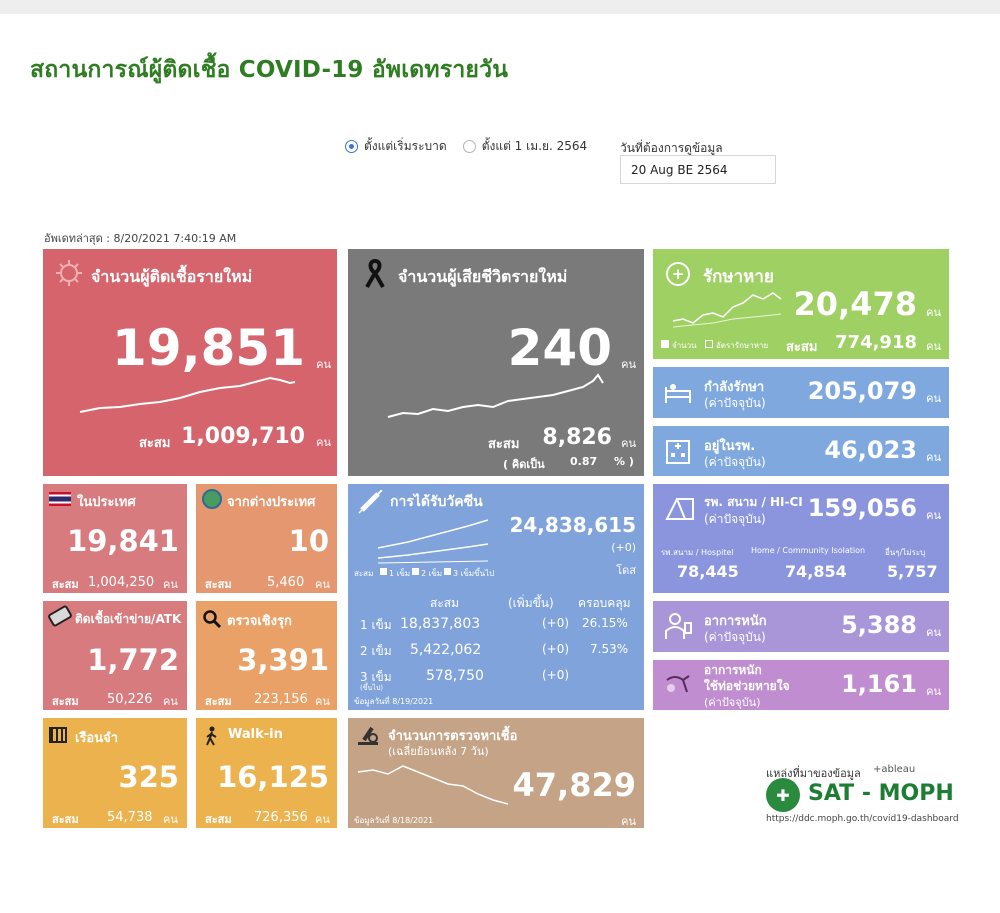  Describe the element at coordinates (735, 462) in the screenshot. I see `hospital-sub: (ค่าปัจจุบัน)` at that location.